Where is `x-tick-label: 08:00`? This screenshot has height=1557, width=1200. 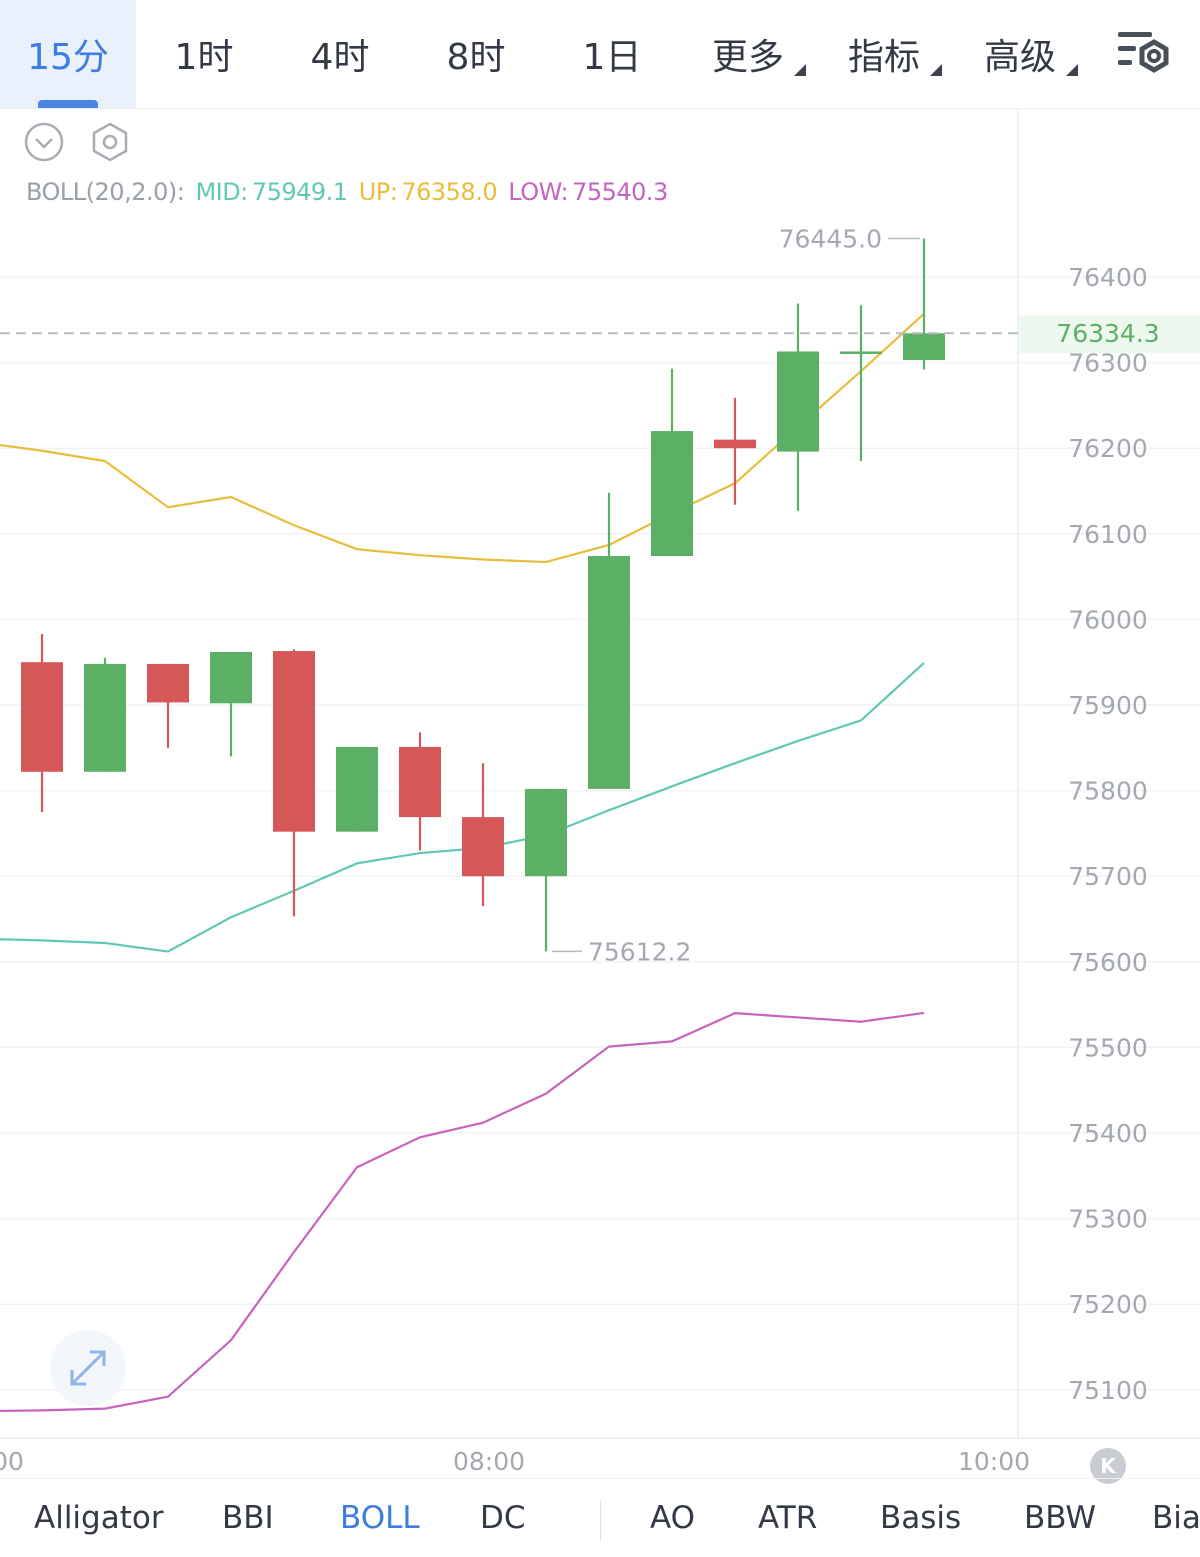 x-tick-label: 08:00 is located at coordinates (489, 1461).